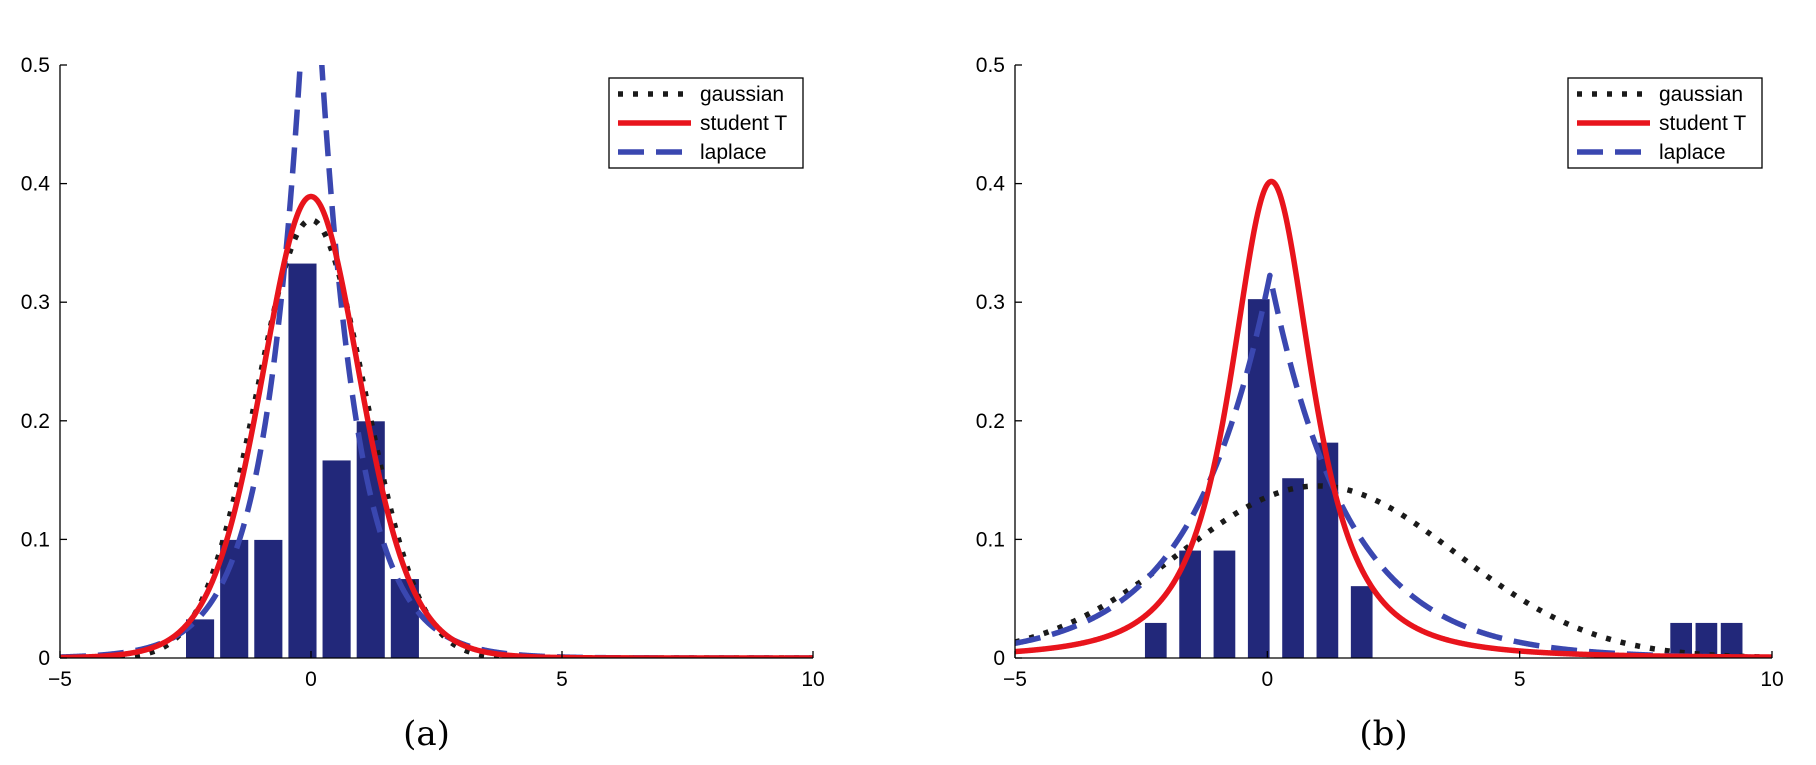  I want to click on panel-caption: (a), so click(426, 734).